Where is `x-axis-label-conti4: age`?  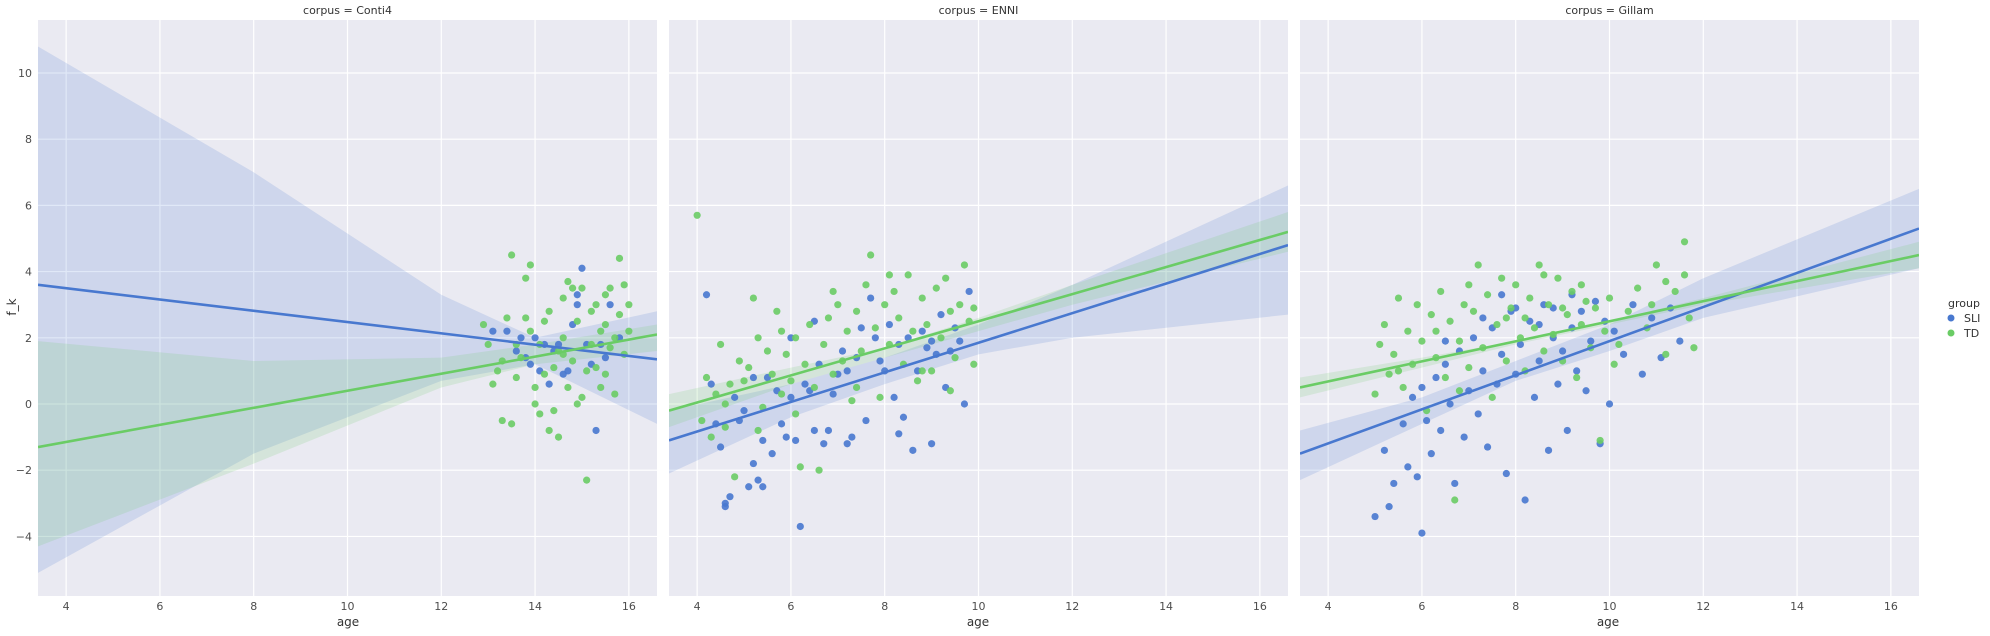 x-axis-label-conti4: age is located at coordinates (348, 622).